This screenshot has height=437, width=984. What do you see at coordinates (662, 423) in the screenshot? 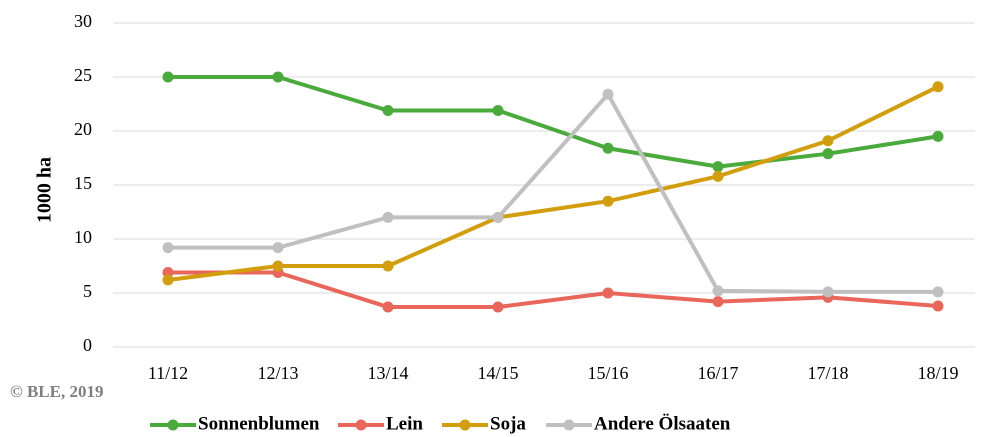
I see `legend-label: Andere Ölsaaten` at bounding box center [662, 423].